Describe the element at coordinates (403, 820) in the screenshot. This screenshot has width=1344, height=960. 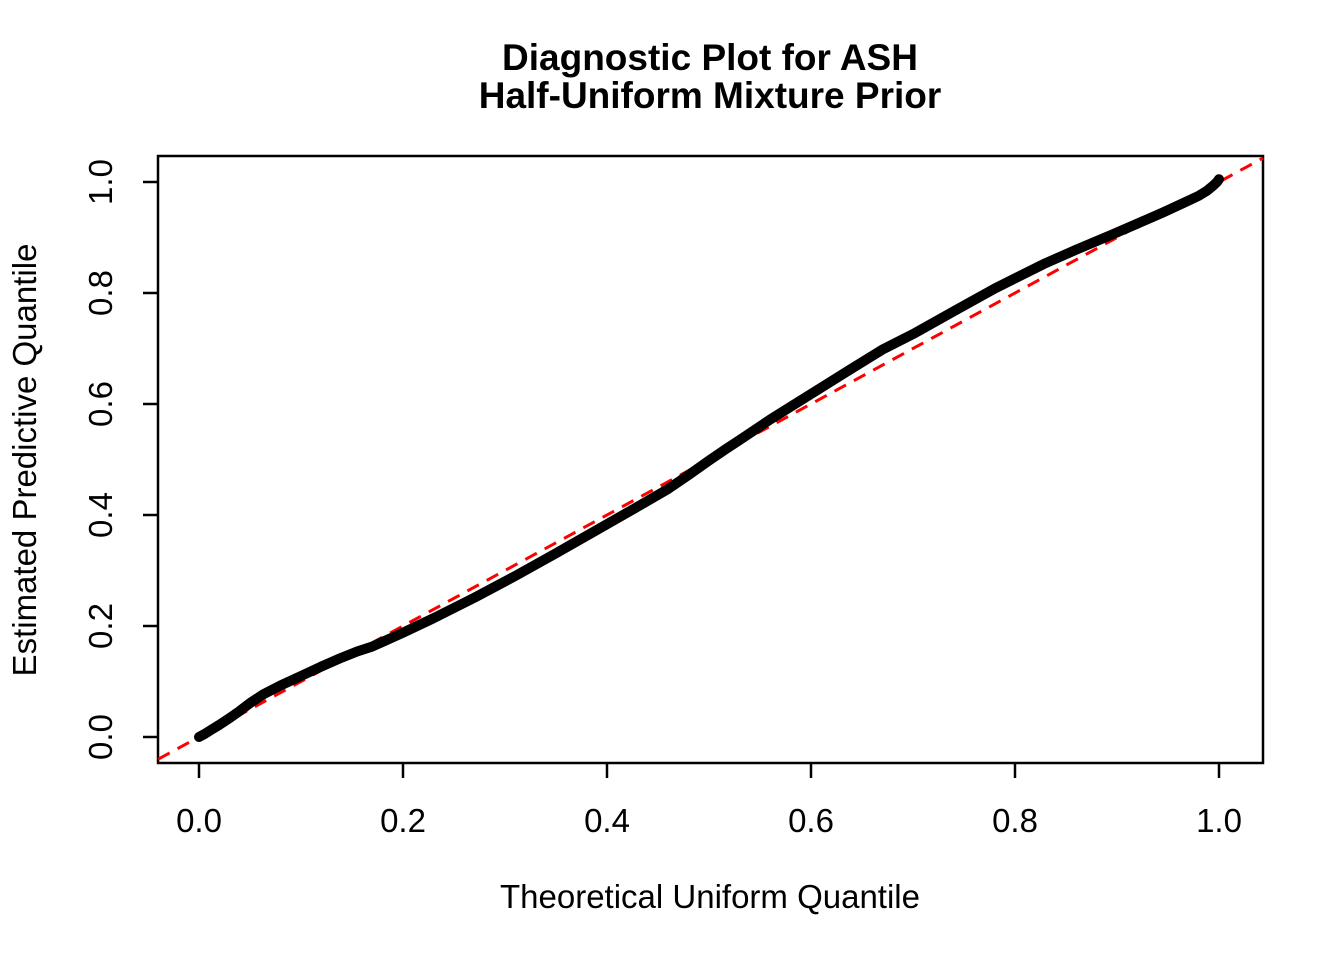
I see `x-tick-label: 0.2` at that location.